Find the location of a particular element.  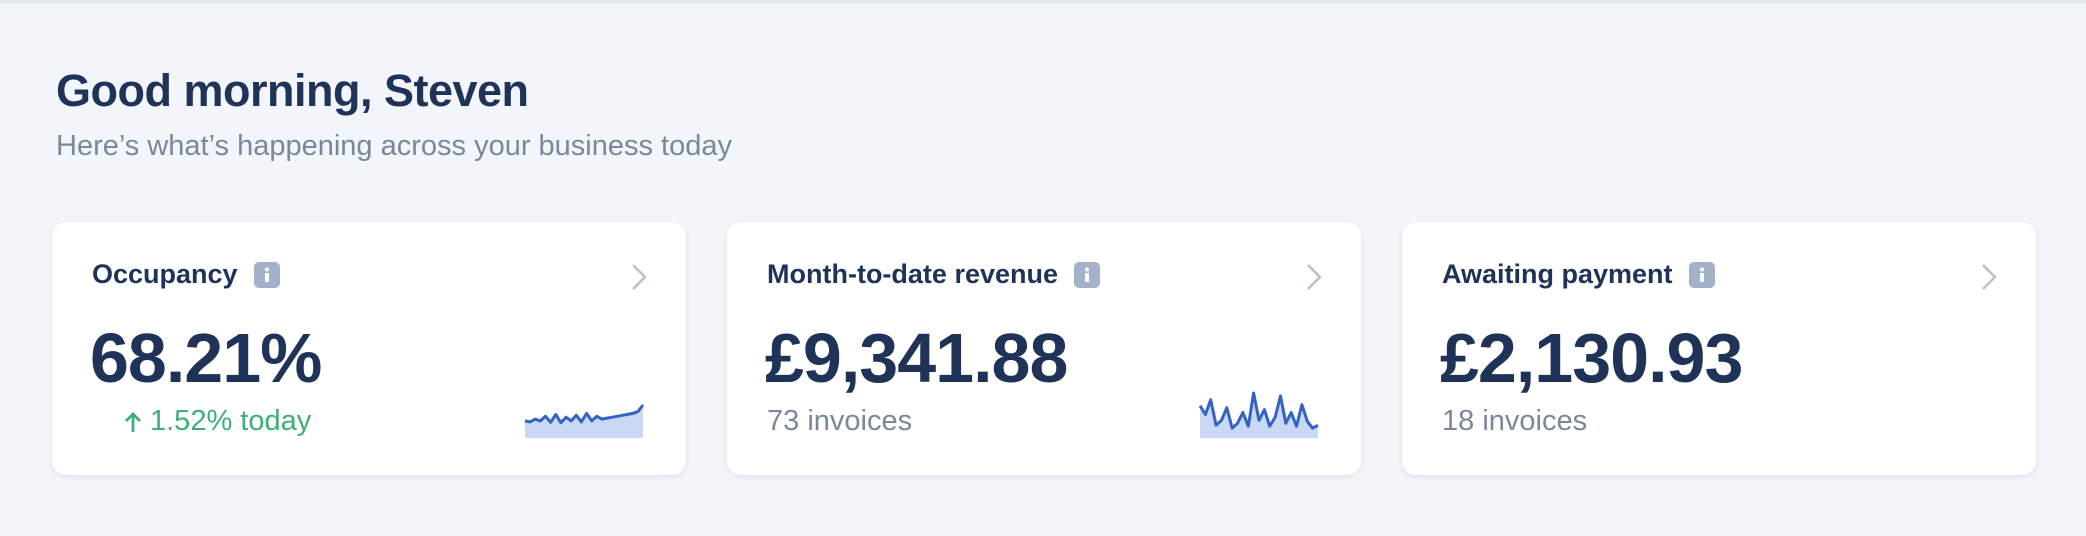

card-header: Awaiting payment is located at coordinates (1578, 274).